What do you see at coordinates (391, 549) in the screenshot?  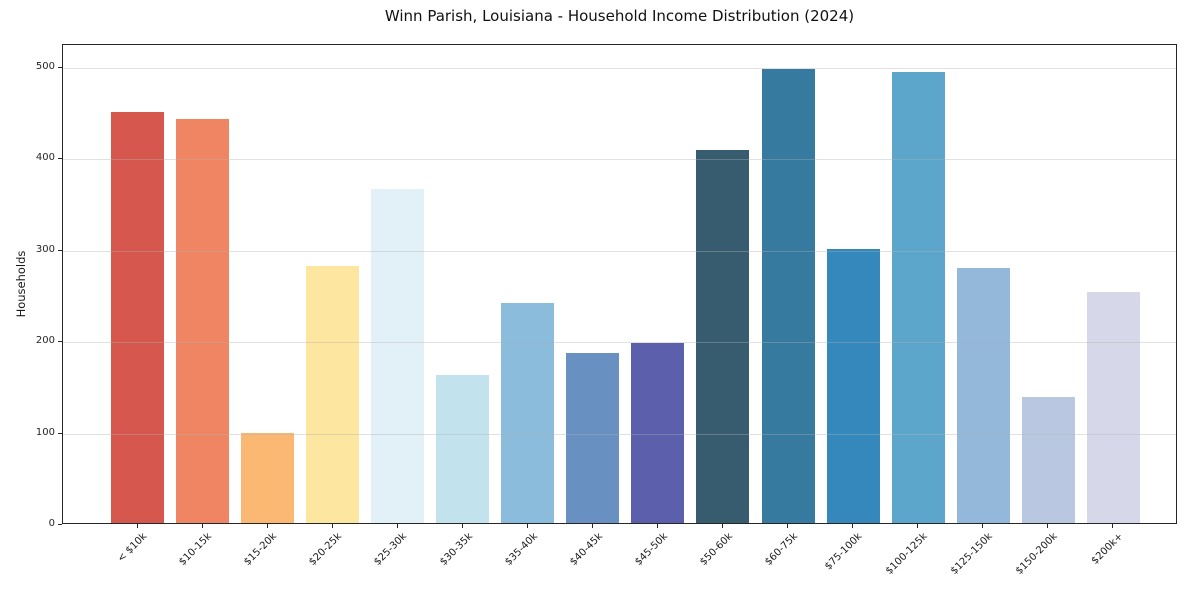 I see `x-tick-label-5: $25-30k` at bounding box center [391, 549].